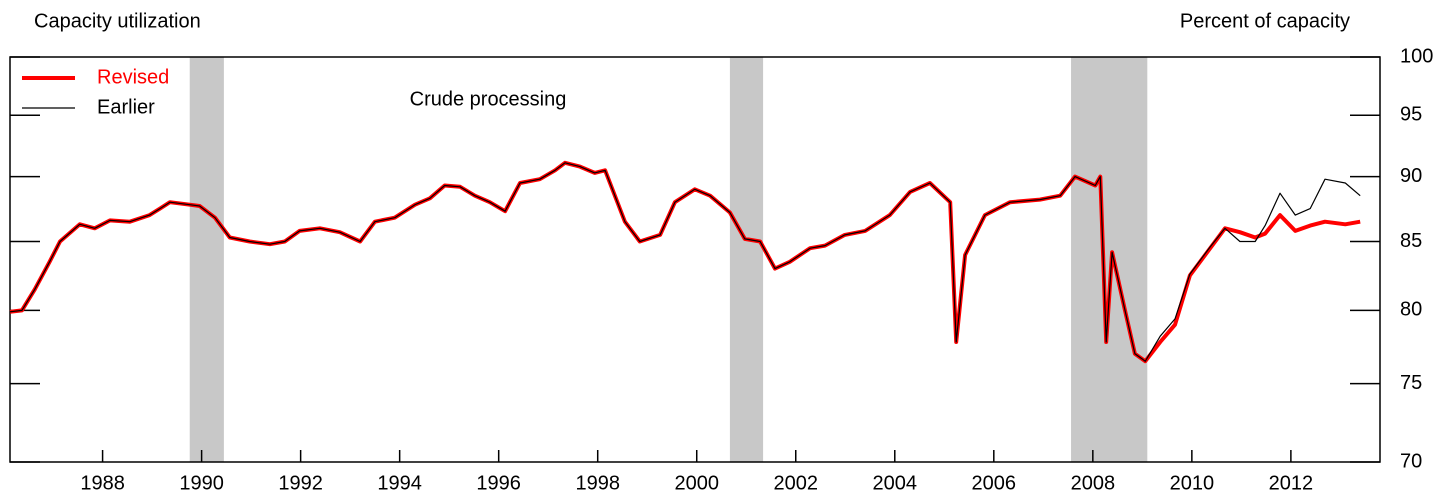 This screenshot has width=1452, height=502. Describe the element at coordinates (1291, 483) in the screenshot. I see `x-tick-label: 2012` at that location.